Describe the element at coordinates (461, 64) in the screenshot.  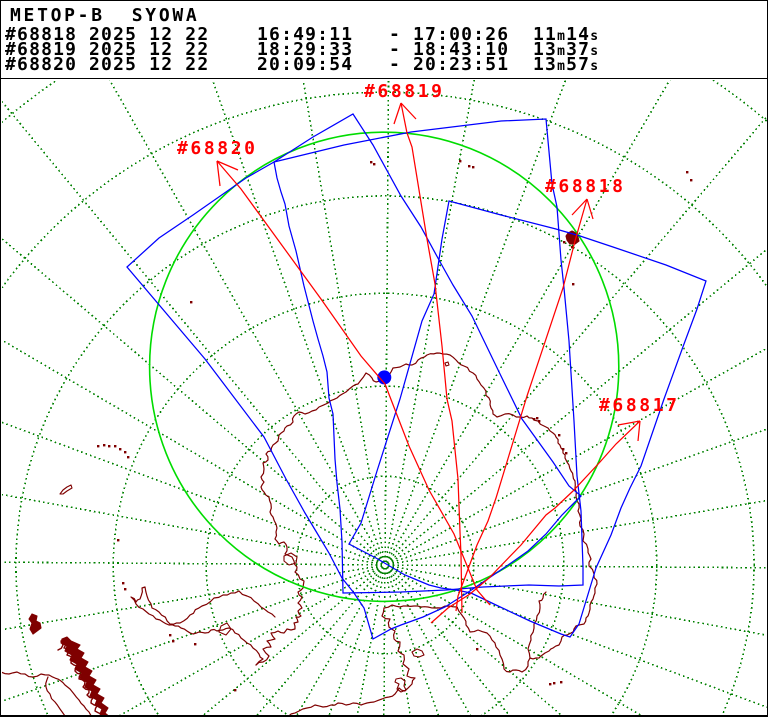
I see `pass-los-time: 20:23:51` at that location.